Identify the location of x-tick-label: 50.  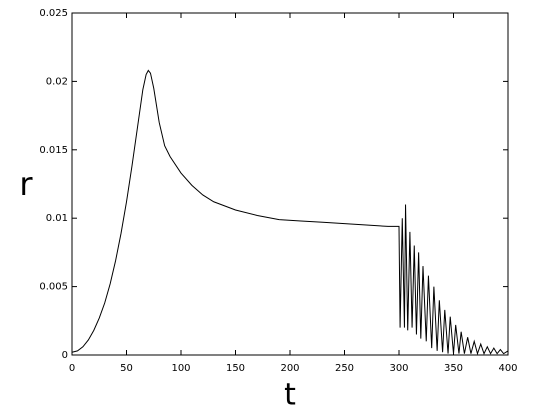
(126, 368).